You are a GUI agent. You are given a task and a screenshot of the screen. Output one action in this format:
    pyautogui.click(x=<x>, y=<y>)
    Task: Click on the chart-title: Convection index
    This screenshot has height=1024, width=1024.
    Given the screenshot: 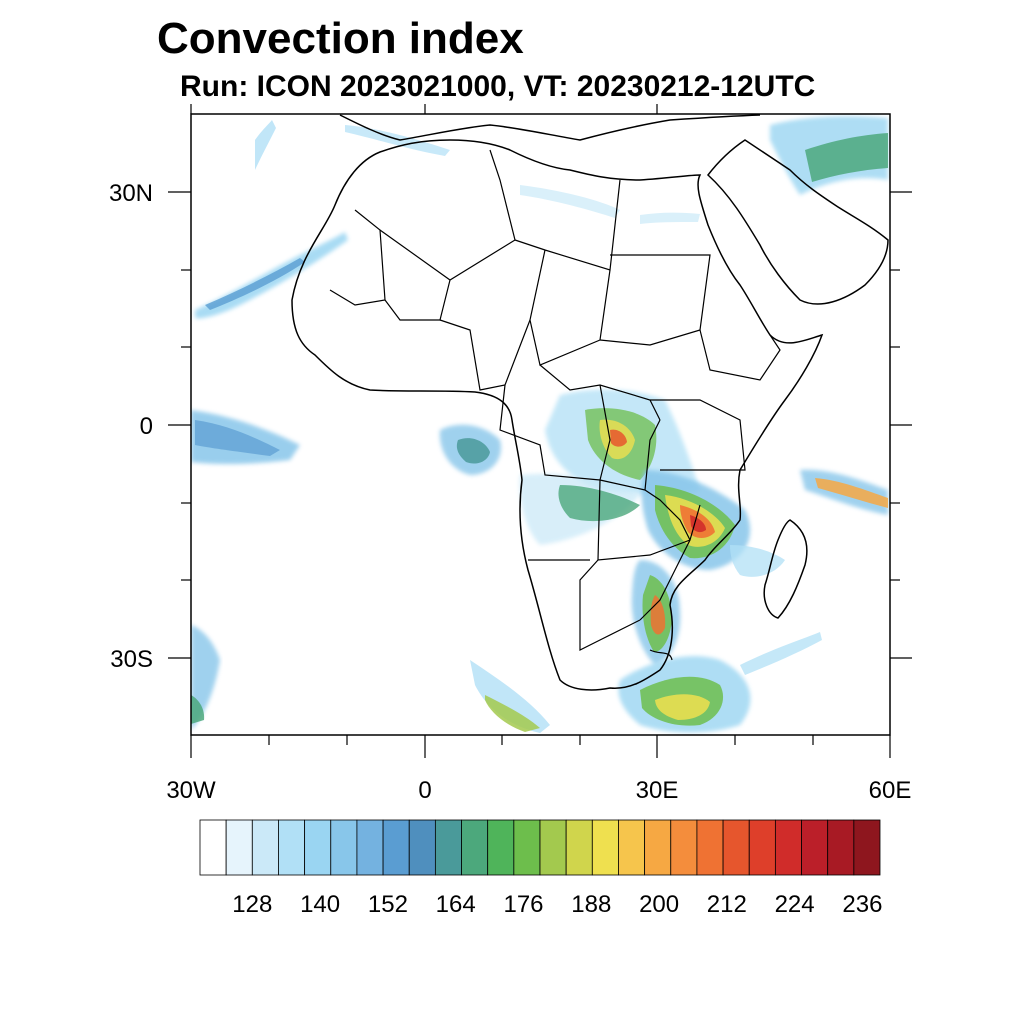 What is the action you would take?
    pyautogui.click(x=340, y=38)
    